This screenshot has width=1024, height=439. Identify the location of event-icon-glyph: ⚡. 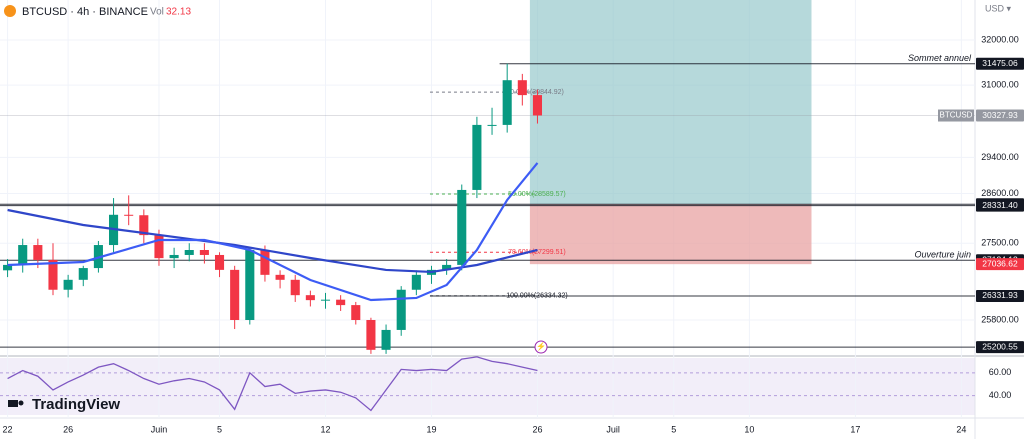
(541, 346).